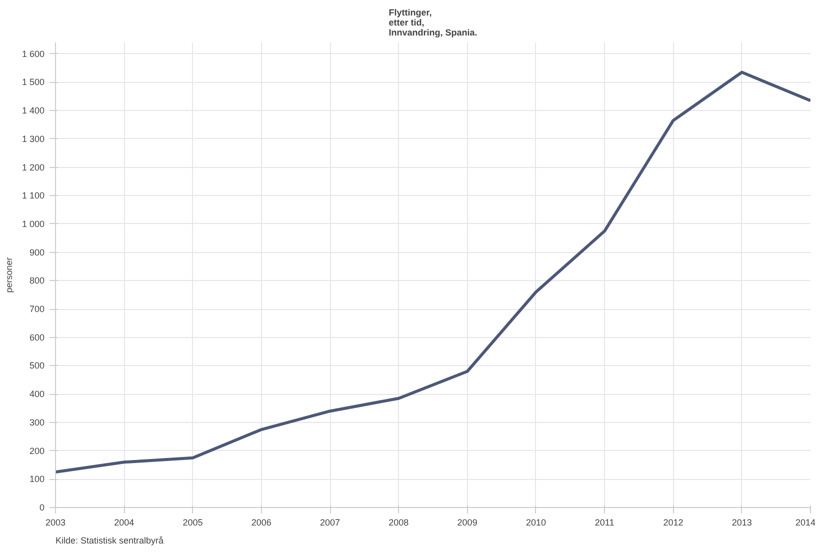 The width and height of the screenshot is (819, 553). What do you see at coordinates (192, 523) in the screenshot?
I see `x-tick-label: 2005` at bounding box center [192, 523].